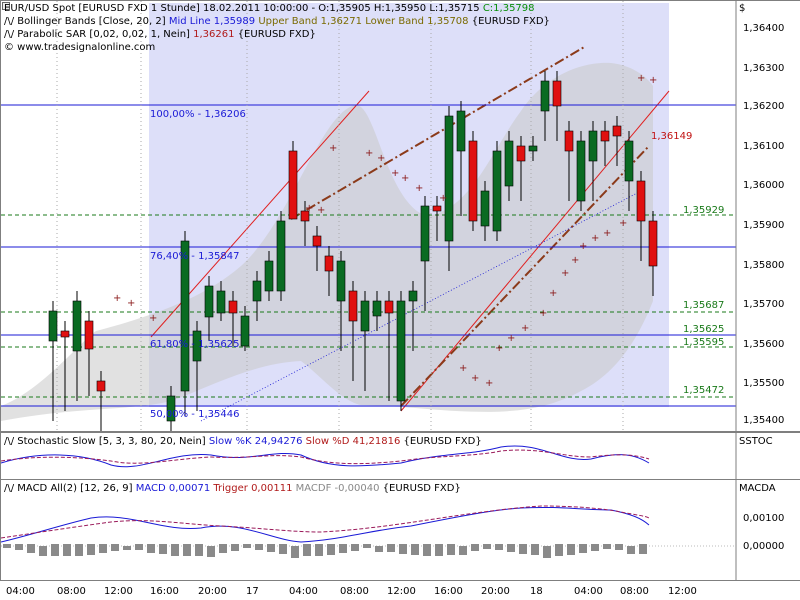  What do you see at coordinates (68, 488) in the screenshot?
I see `macd-label: /\/ MACD All(2) [12, 26, 9]` at bounding box center [68, 488].